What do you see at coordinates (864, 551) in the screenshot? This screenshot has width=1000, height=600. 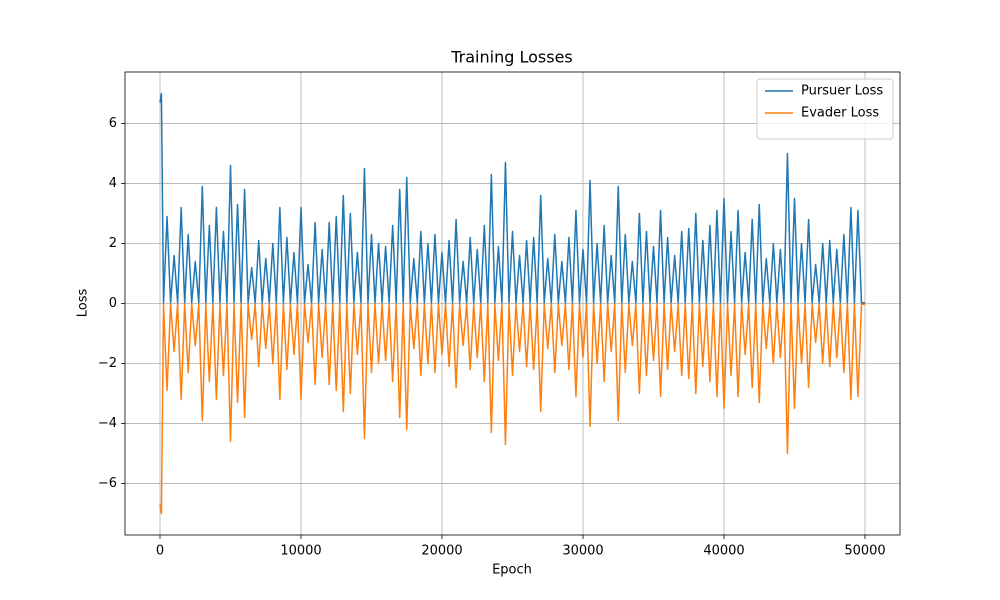 I see `x-tick-label: 50000` at bounding box center [864, 551].